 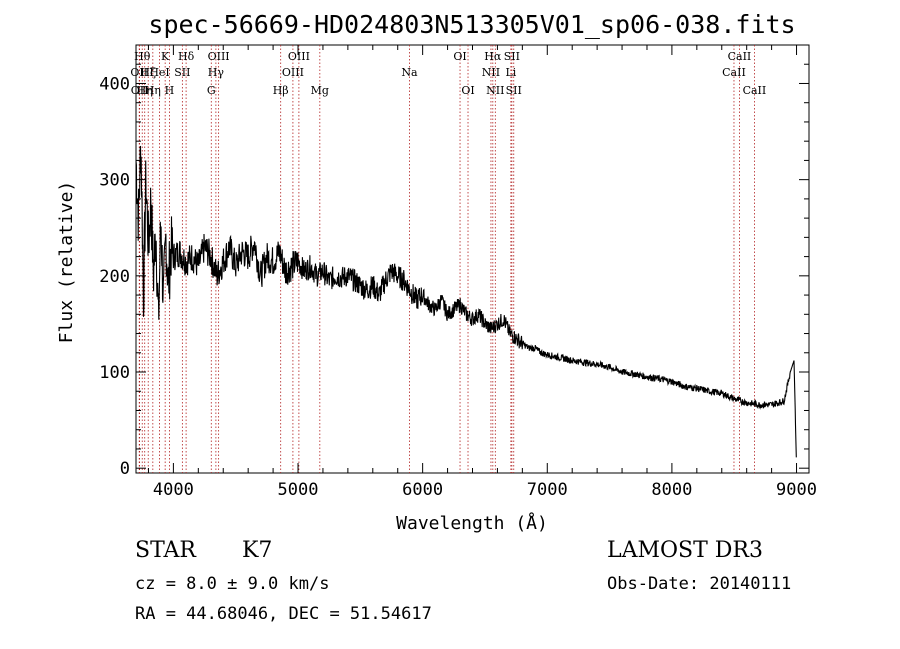 What do you see at coordinates (472, 523) in the screenshot?
I see `x-axis-label: Wavelength (Å)` at bounding box center [472, 523].